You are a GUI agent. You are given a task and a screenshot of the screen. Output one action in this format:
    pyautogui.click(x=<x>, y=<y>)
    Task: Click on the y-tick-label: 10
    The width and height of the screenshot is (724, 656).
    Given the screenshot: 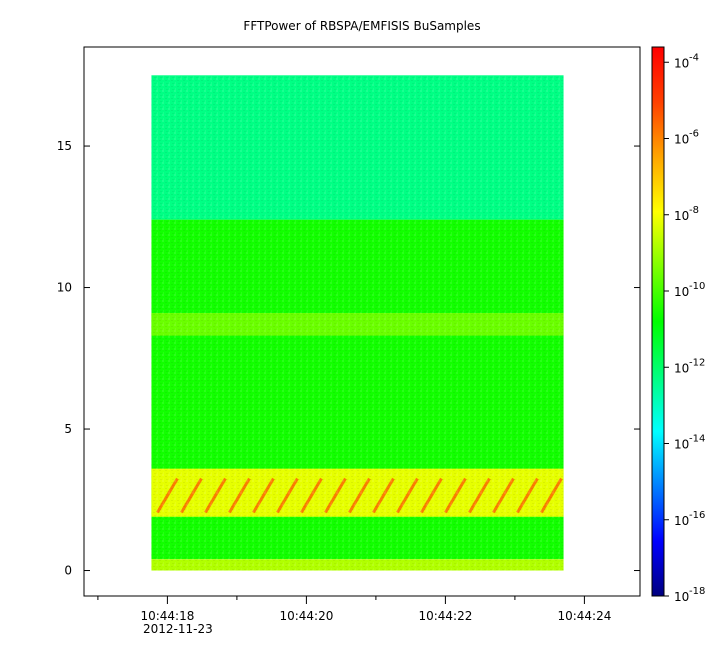 What is the action you would take?
    pyautogui.click(x=64, y=288)
    